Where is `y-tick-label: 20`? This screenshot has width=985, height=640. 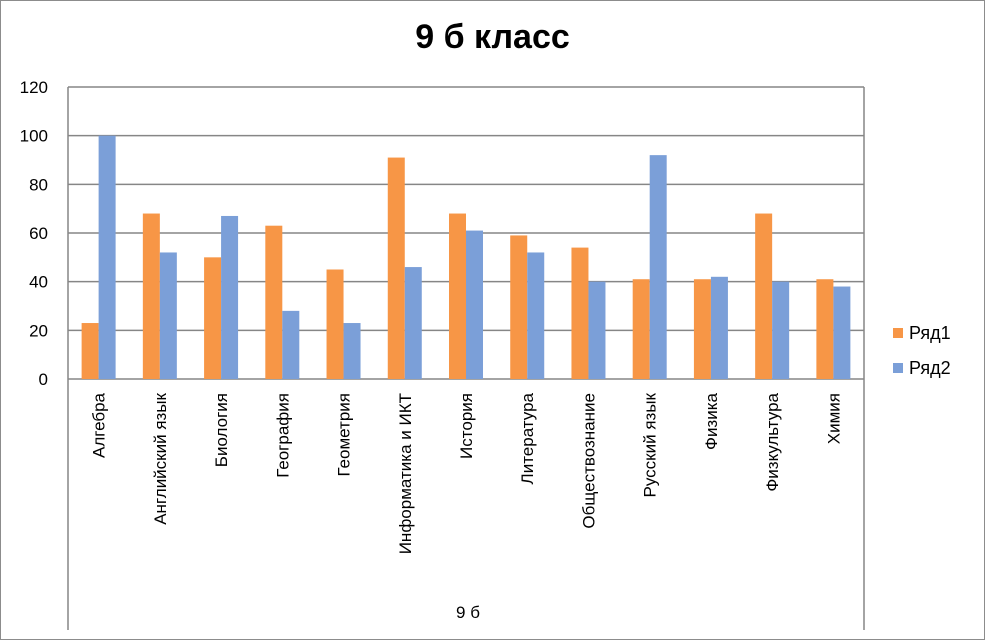
y-tick-label: 20 is located at coordinates (38, 330).